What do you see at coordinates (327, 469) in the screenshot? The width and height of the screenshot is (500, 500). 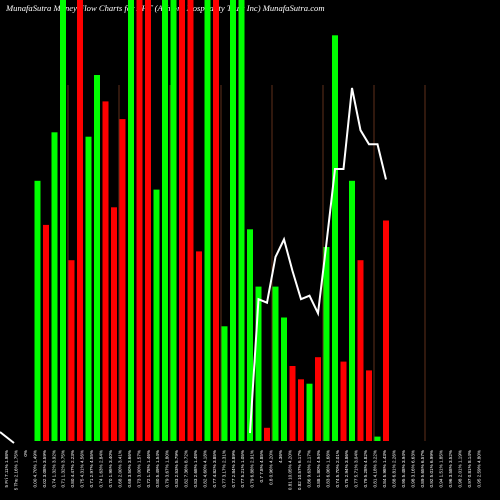 I see `tick-label: 0.83 6.06% 1.68%` at bounding box center [327, 469].